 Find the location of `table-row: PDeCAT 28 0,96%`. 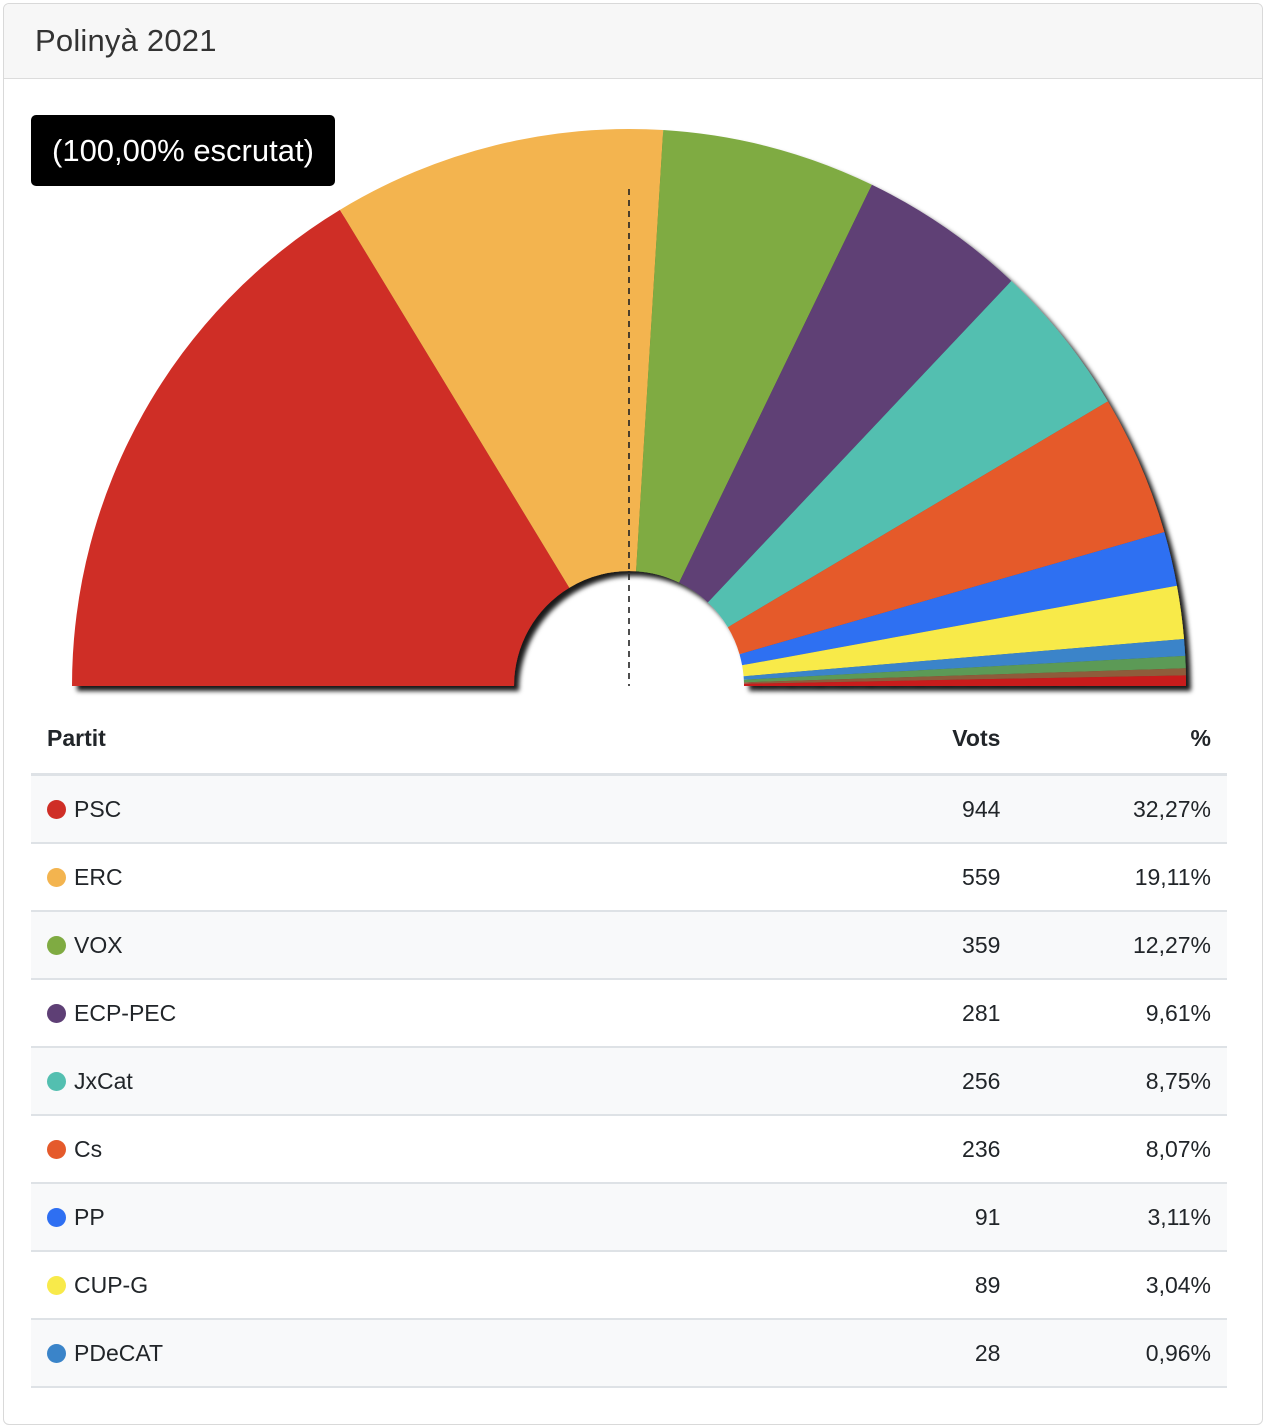

table-row: PDeCAT 28 0,96% is located at coordinates (629, 1353).